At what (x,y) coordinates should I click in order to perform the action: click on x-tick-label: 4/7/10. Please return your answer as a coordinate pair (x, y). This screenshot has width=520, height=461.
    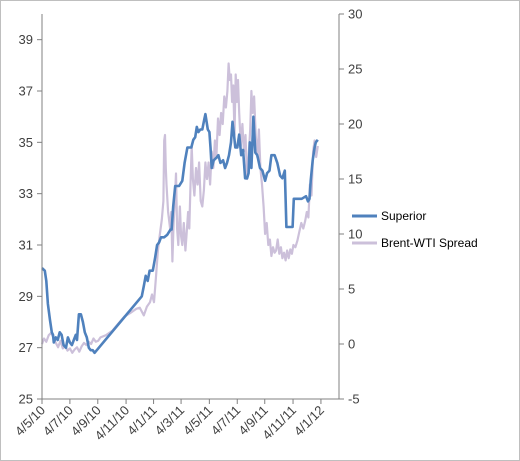
    Looking at the image, I should click on (58, 421).